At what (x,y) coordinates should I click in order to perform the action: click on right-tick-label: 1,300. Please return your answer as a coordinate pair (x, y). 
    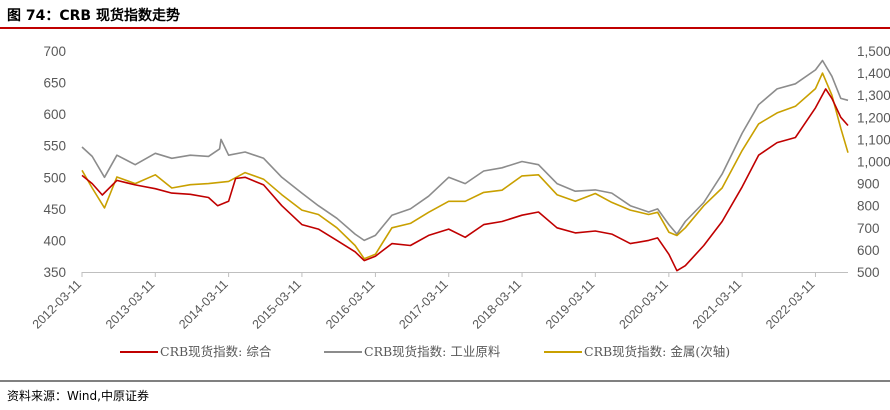
    Looking at the image, I should click on (873, 95).